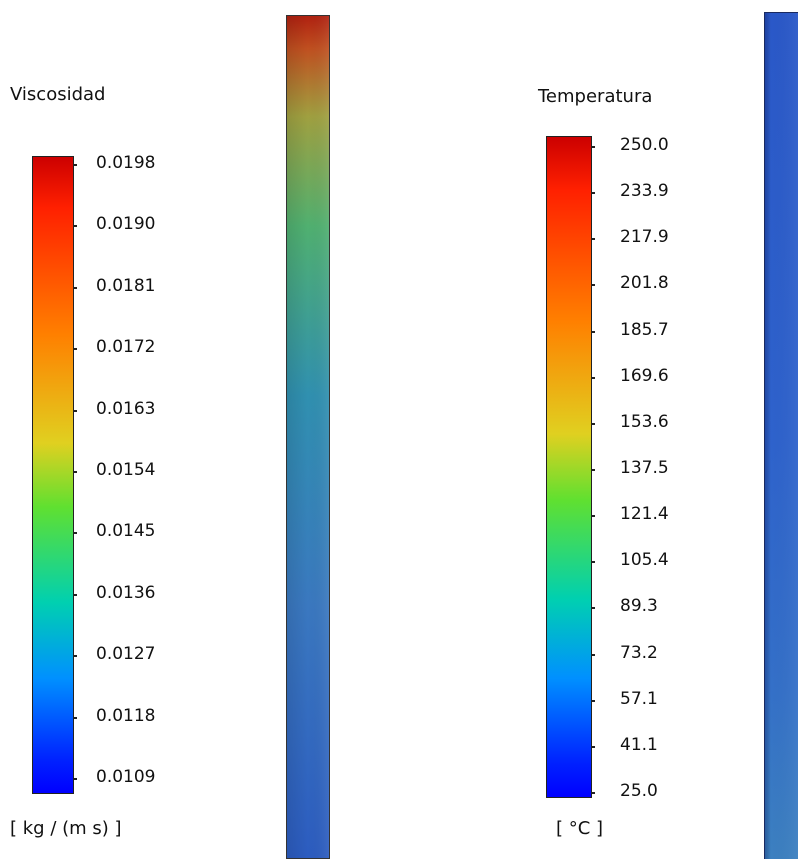 This screenshot has width=798, height=859. I want to click on viscosity-colorbar, so click(53, 475).